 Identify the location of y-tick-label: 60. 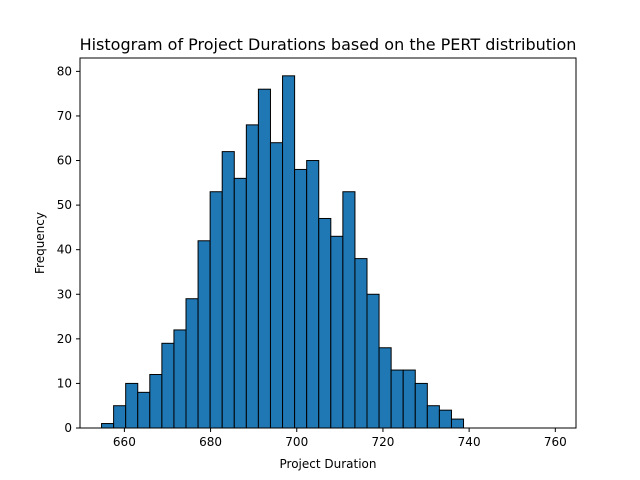
(64, 161).